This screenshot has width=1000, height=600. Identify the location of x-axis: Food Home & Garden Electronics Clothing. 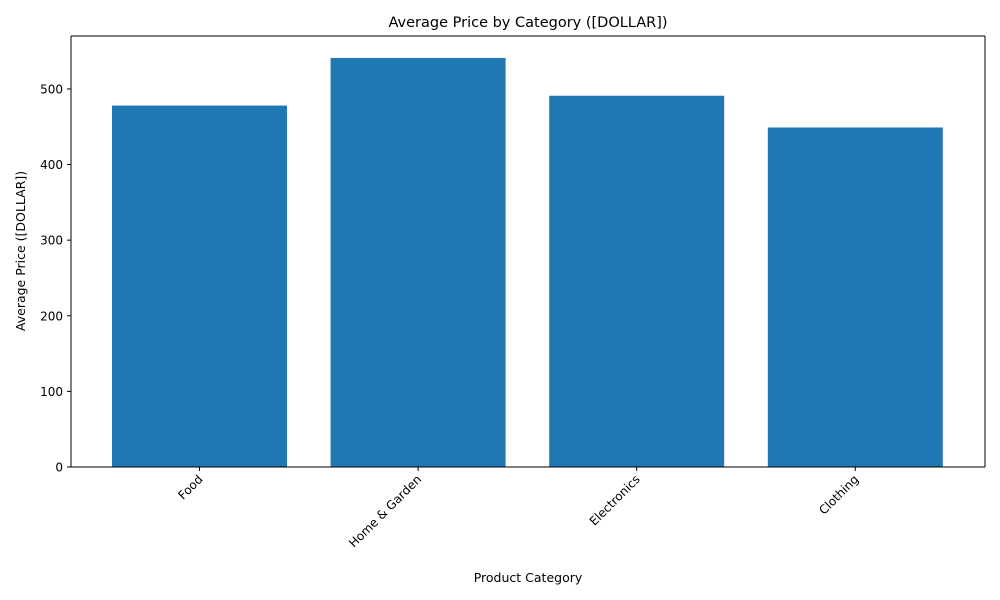
(528, 508).